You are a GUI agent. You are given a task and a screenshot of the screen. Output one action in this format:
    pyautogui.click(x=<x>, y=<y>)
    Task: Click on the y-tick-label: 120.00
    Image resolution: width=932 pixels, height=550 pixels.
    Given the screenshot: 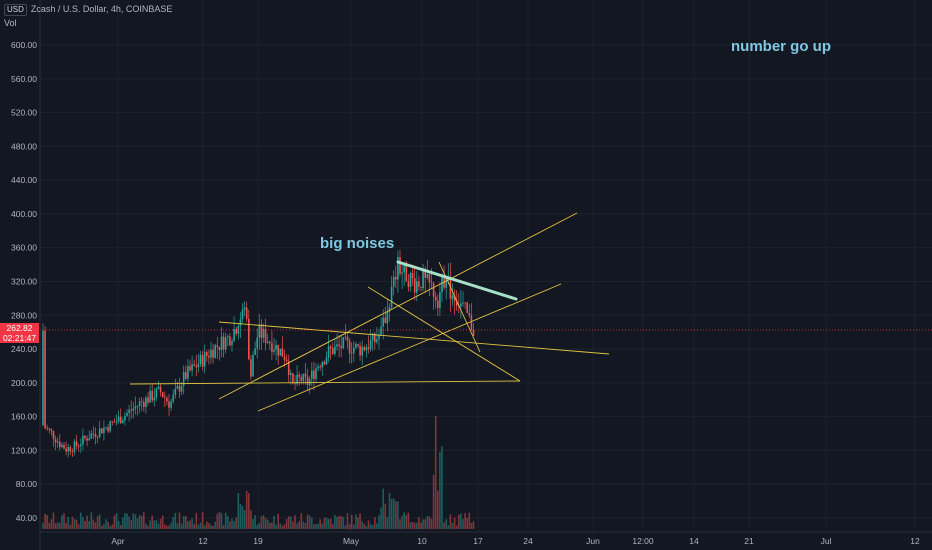 What is the action you would take?
    pyautogui.click(x=24, y=450)
    